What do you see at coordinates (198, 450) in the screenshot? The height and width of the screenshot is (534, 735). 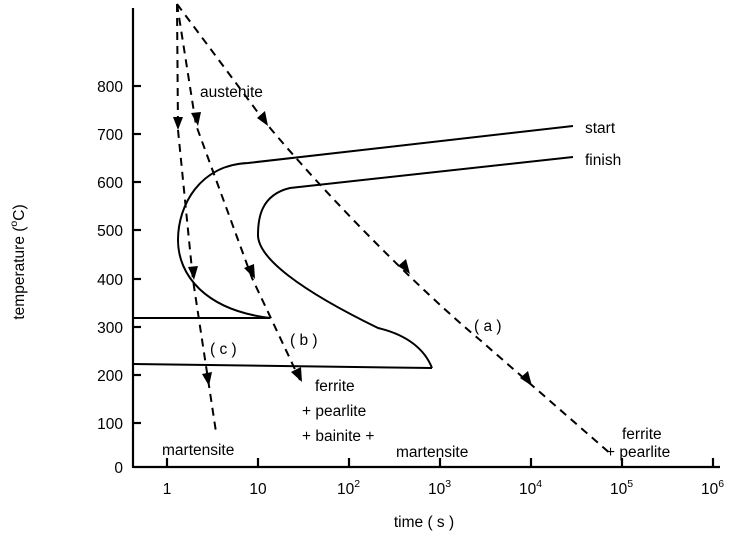 I see `label-end-c: martensite` at bounding box center [198, 450].